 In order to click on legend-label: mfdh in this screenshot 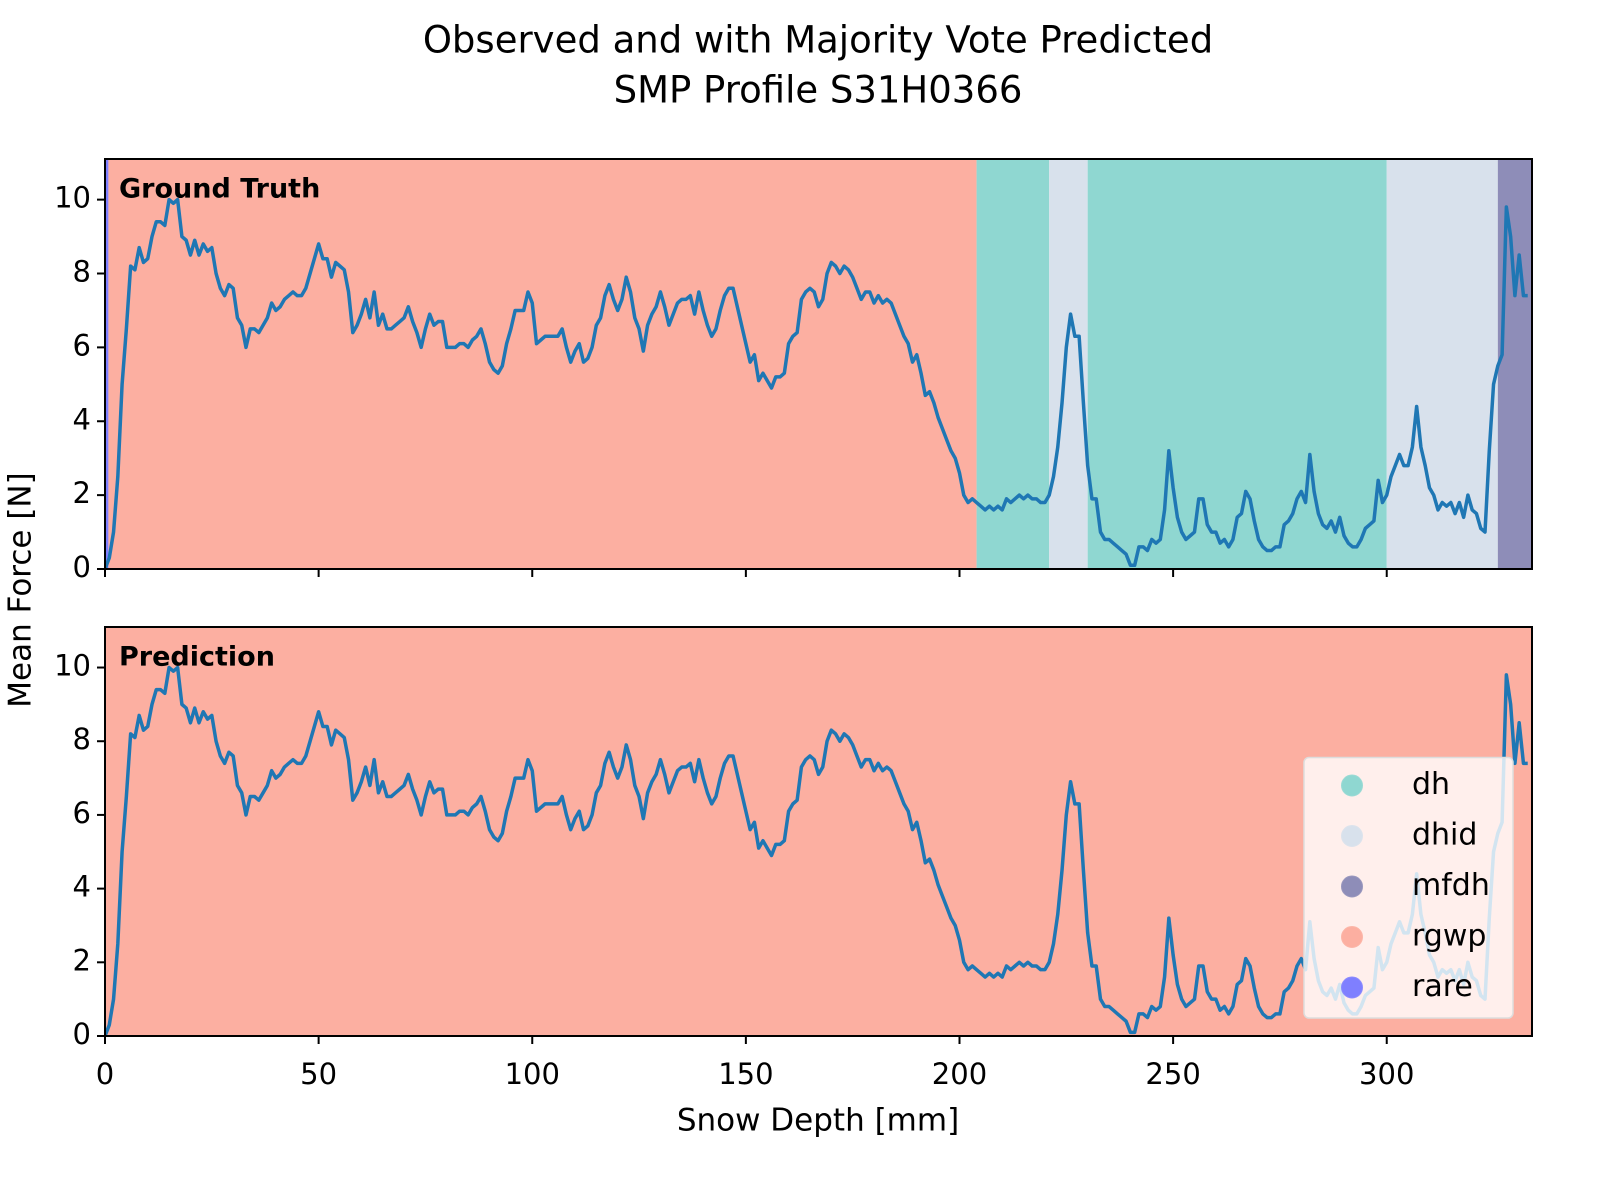, I will do `click(1451, 885)`.